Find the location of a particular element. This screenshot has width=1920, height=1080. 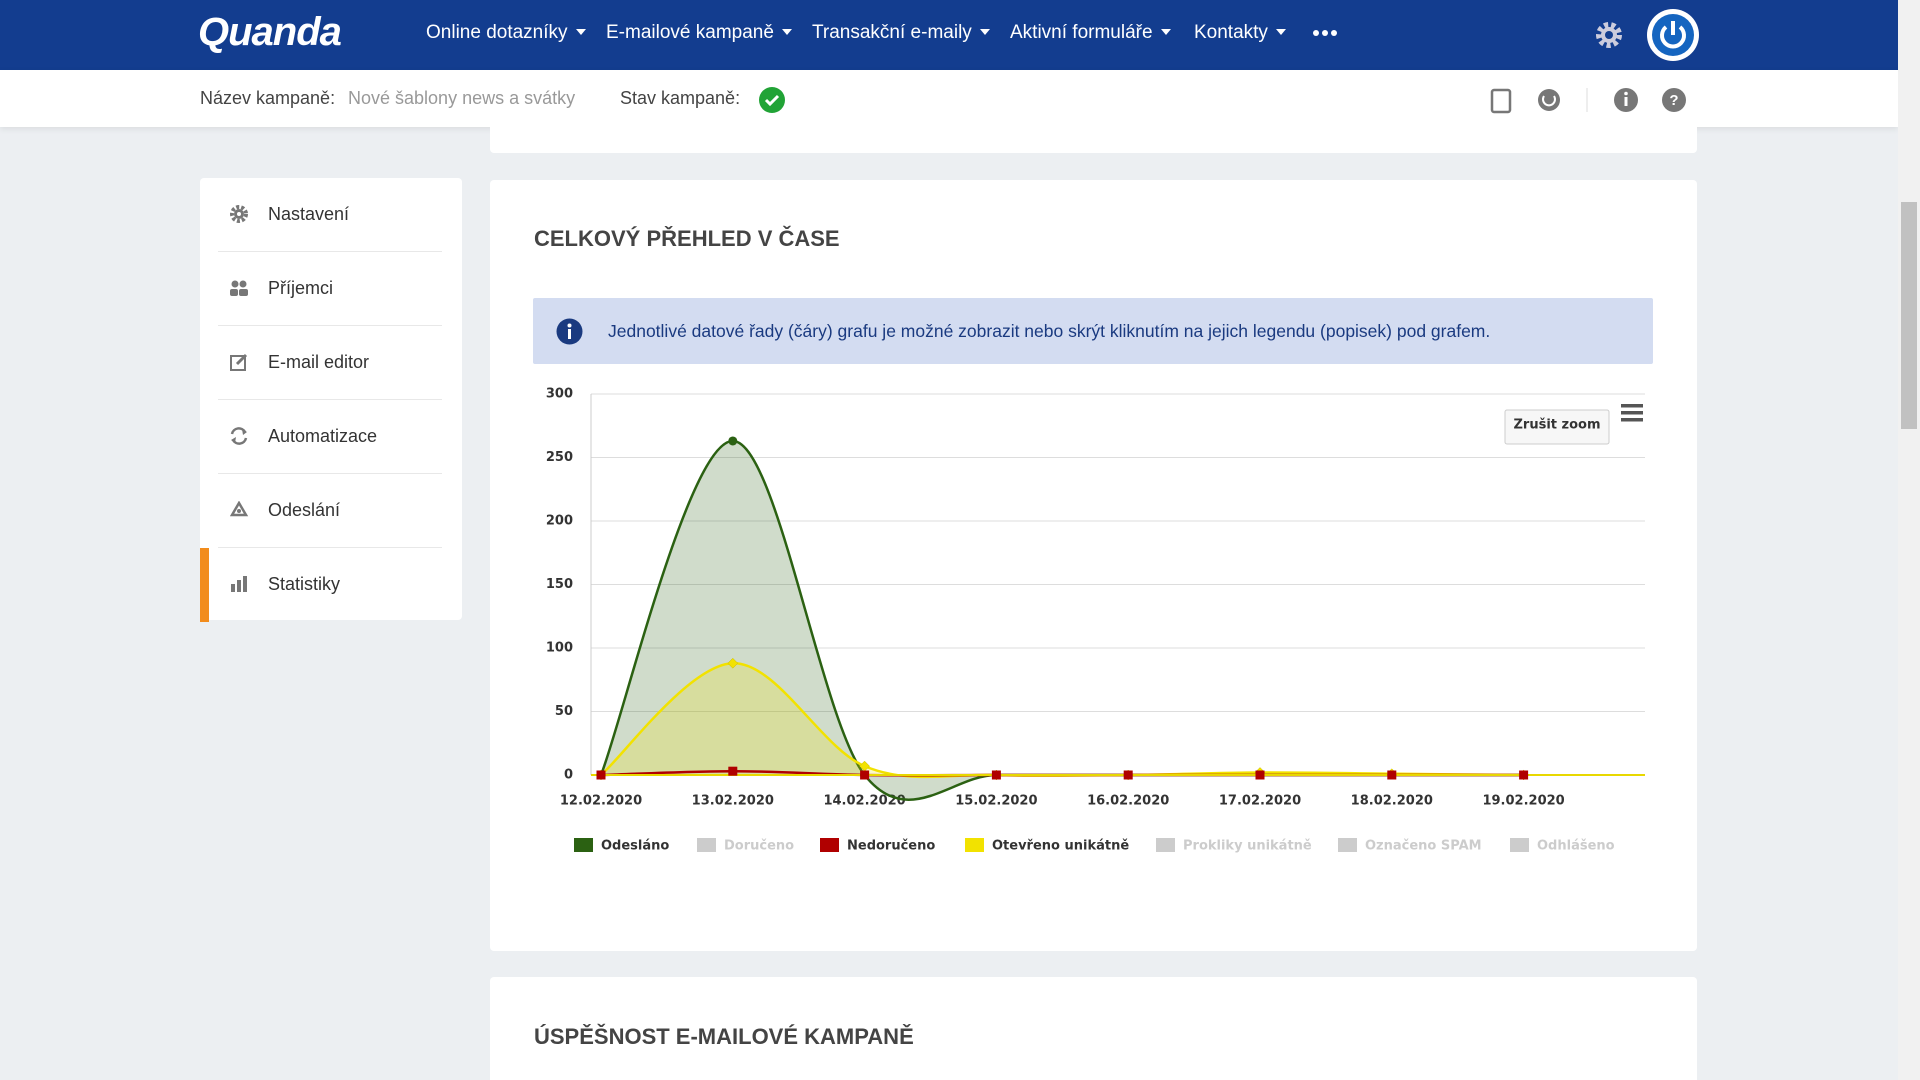

sidebar-label: Odeslání is located at coordinates (304, 510).